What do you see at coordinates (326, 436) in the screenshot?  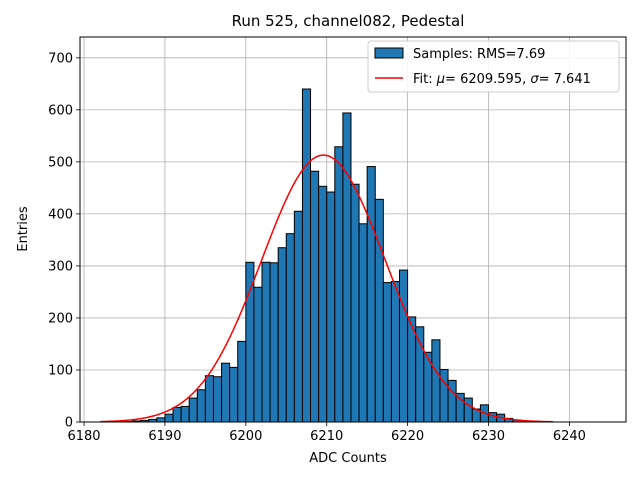 I see `x-tick-label: 6210` at bounding box center [326, 436].